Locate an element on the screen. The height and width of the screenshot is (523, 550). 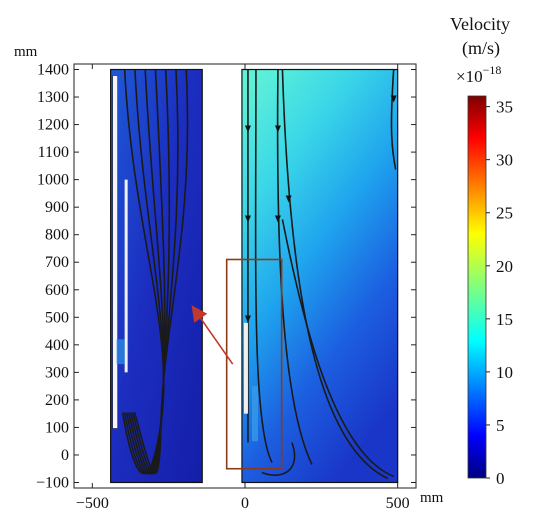
y-tick-label: 600 is located at coordinates (57, 290).